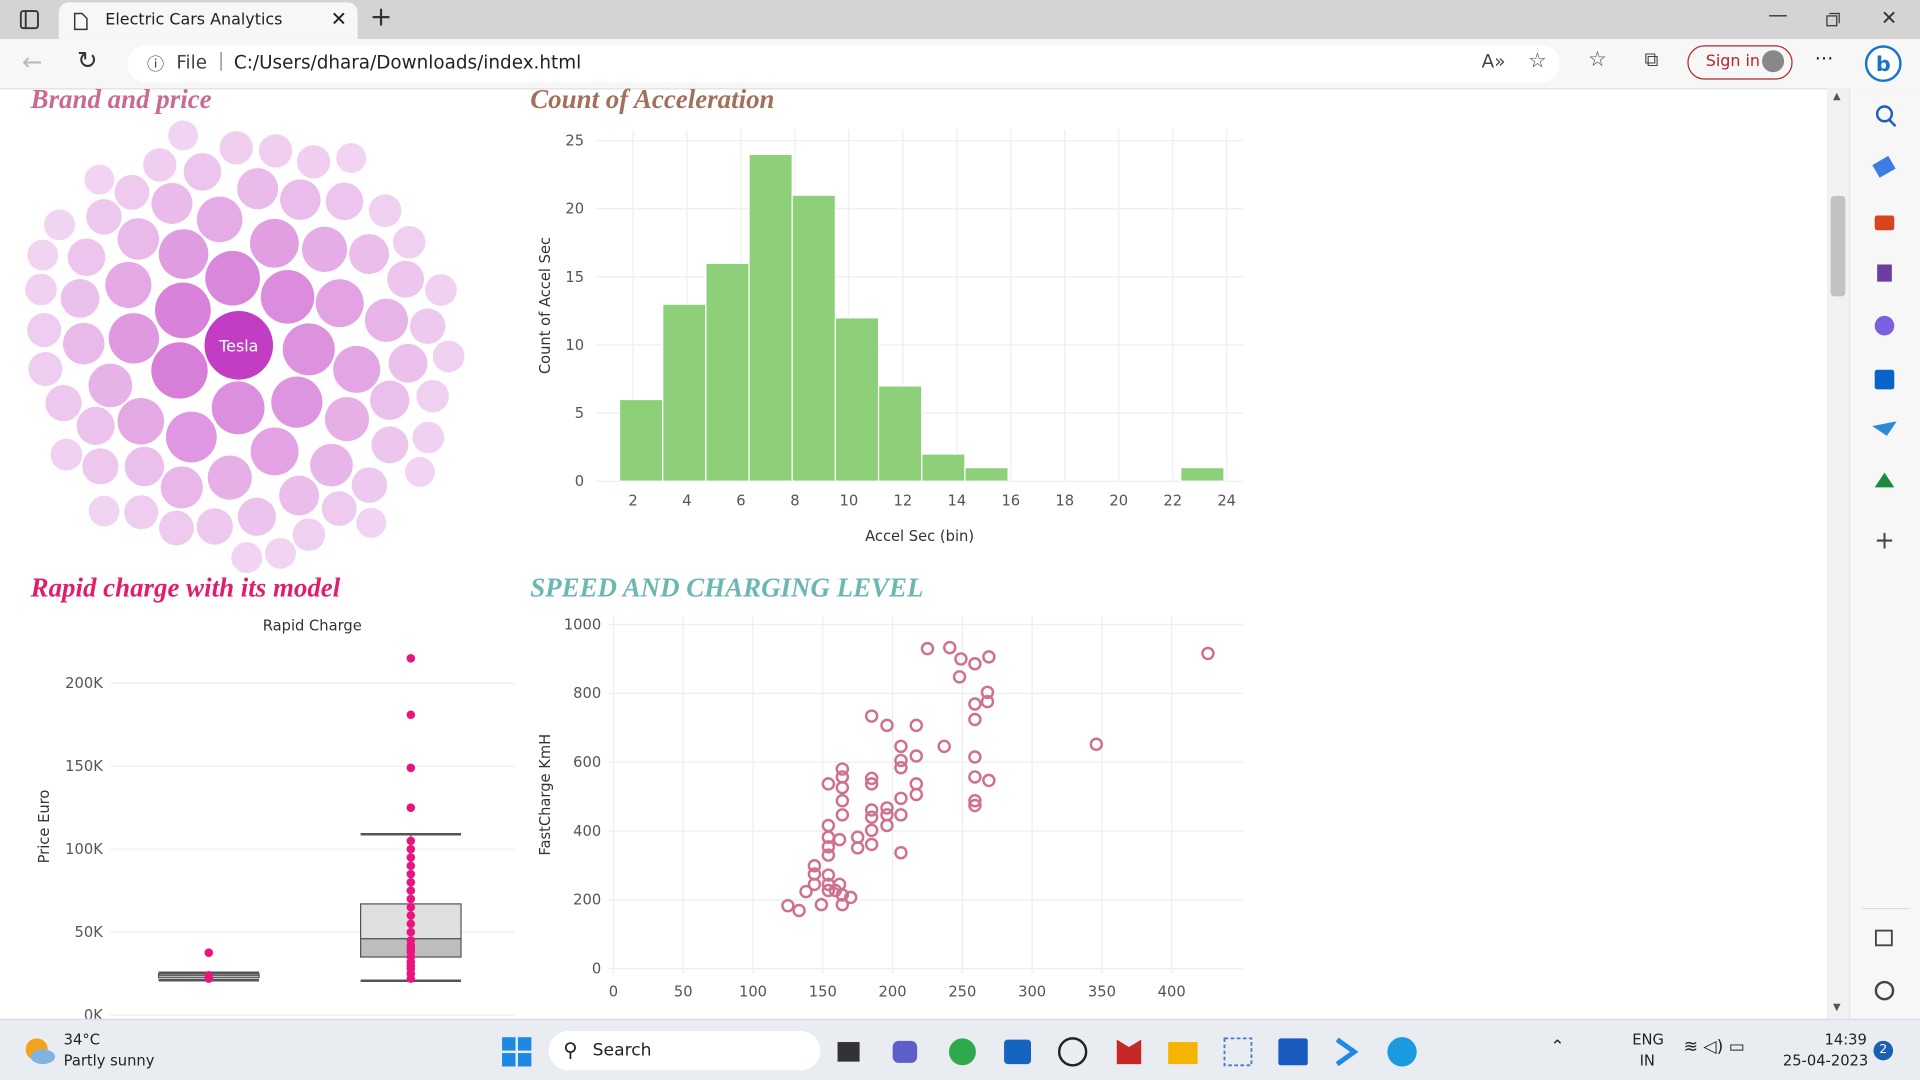 The width and height of the screenshot is (1920, 1080). Describe the element at coordinates (1837, 96) in the screenshot. I see `scroll-up: ▲` at that location.